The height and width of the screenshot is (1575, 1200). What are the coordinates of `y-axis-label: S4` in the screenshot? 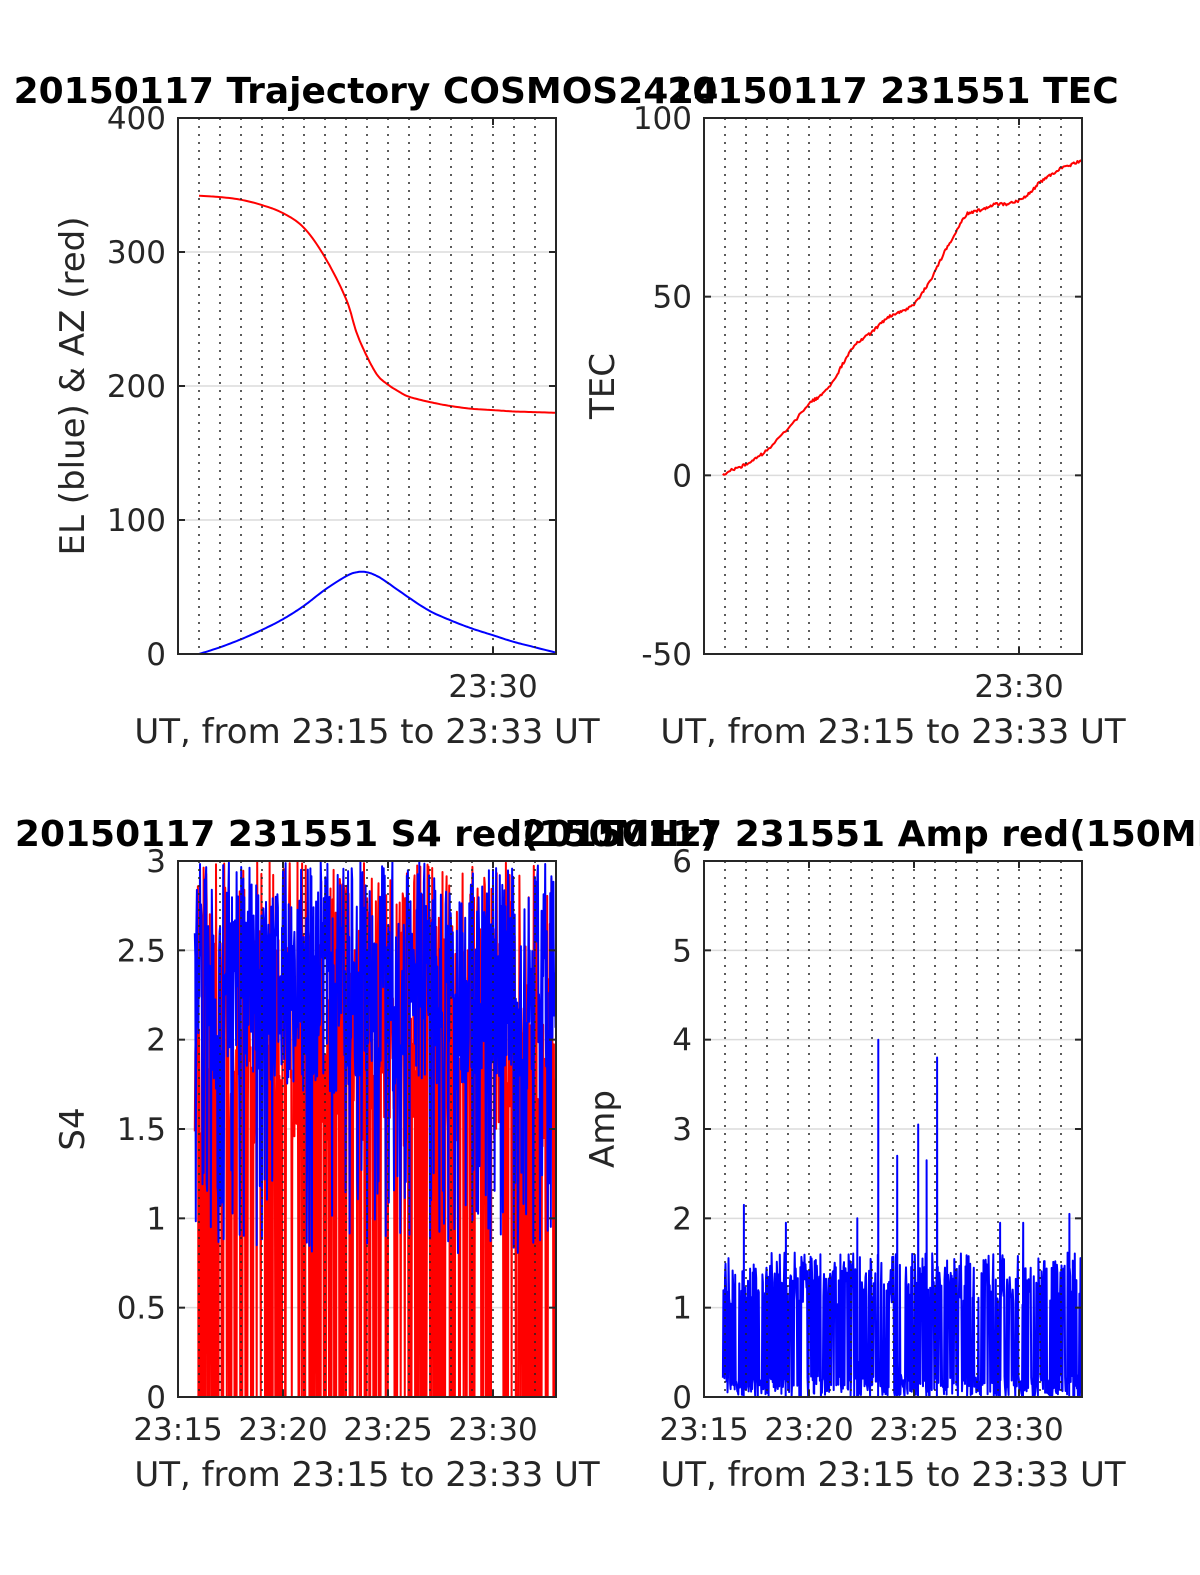 It's located at (73, 1128).